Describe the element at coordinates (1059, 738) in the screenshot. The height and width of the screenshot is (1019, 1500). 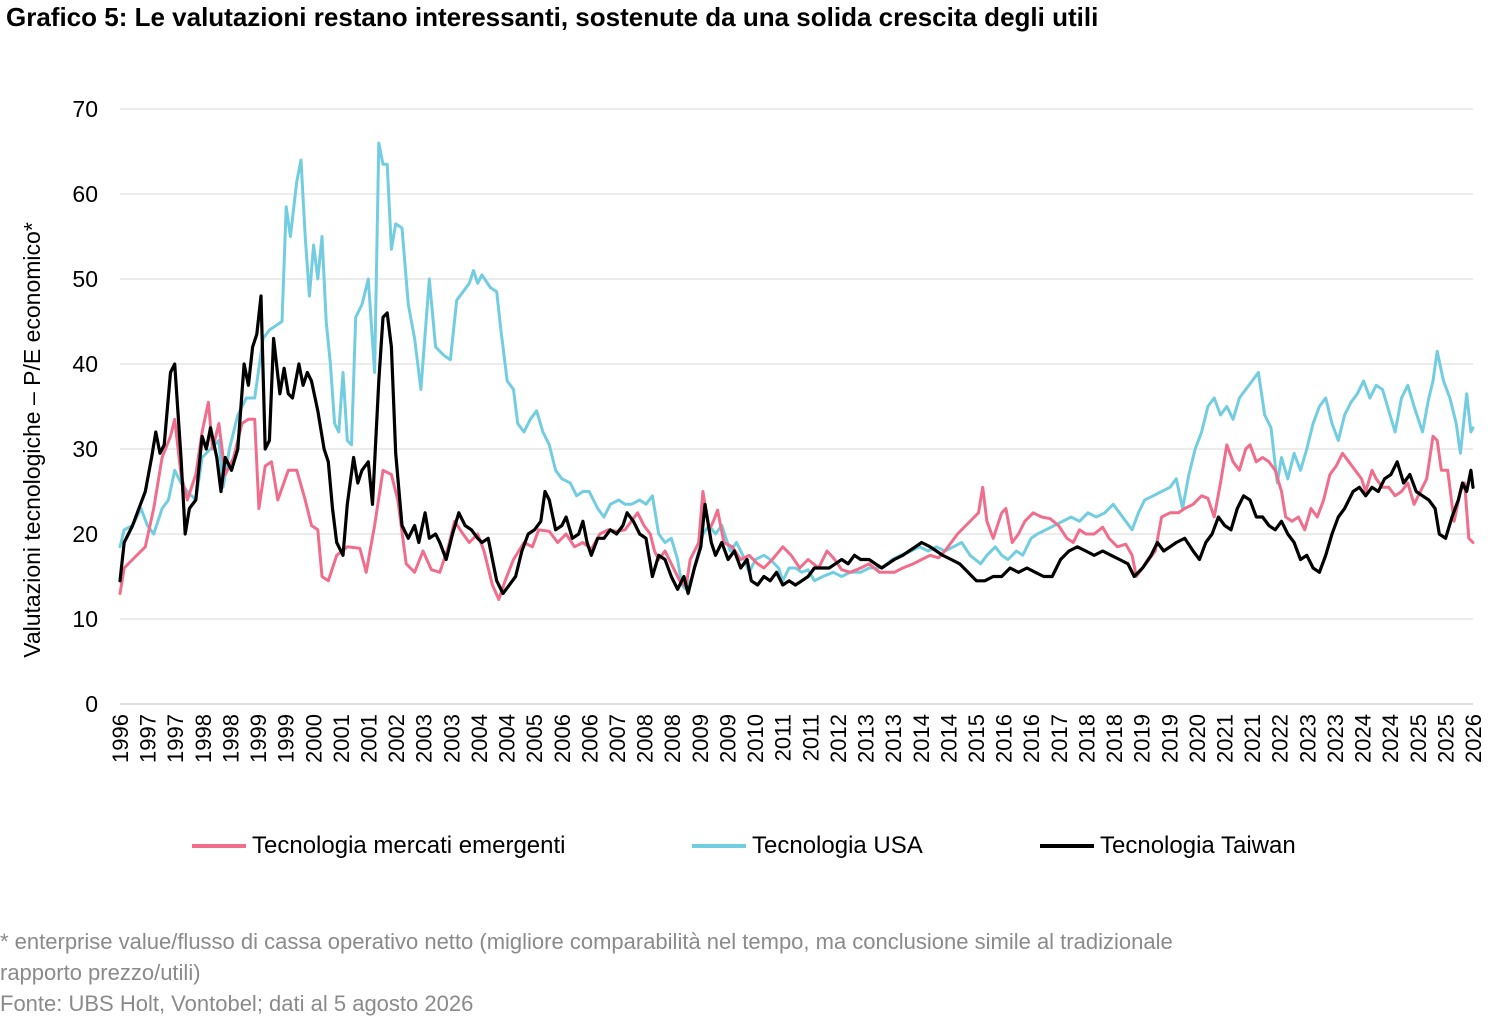
I see `x-tick-label: 2017` at that location.